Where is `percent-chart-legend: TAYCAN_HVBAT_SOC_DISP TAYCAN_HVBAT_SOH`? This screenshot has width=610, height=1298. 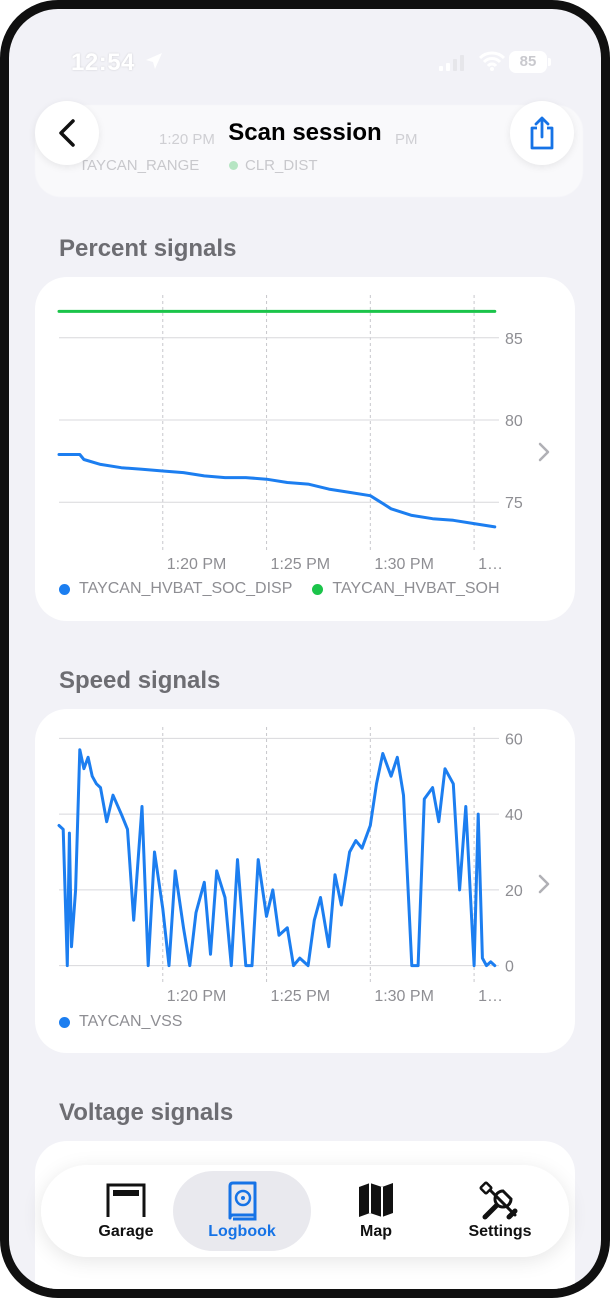 percent-chart-legend: TAYCAN_HVBAT_SOC_DISP TAYCAN_HVBAT_SOH is located at coordinates (286, 589).